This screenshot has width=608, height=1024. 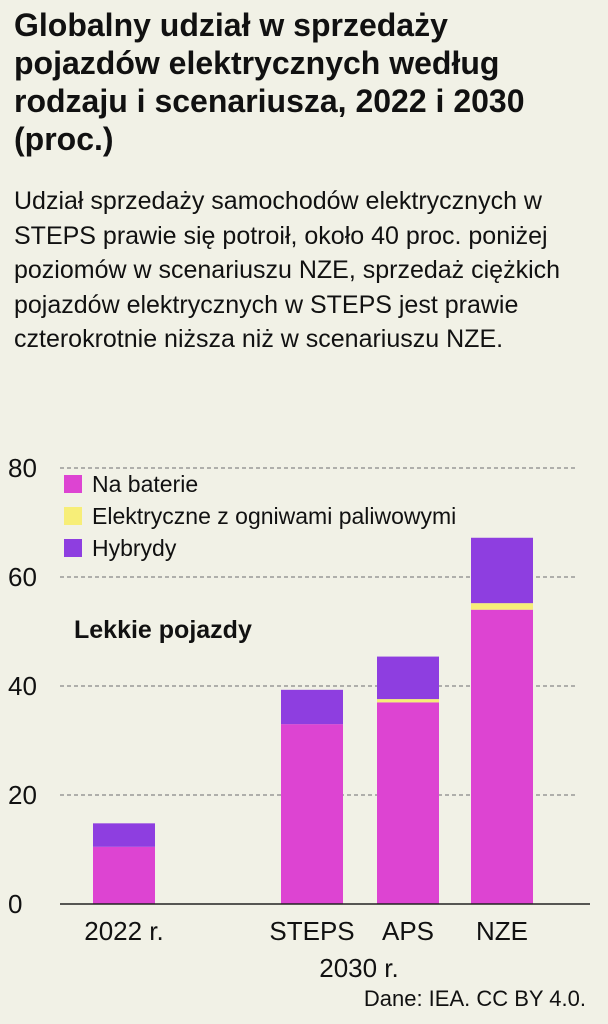 I want to click on y-tick-label: 80, so click(x=22, y=468).